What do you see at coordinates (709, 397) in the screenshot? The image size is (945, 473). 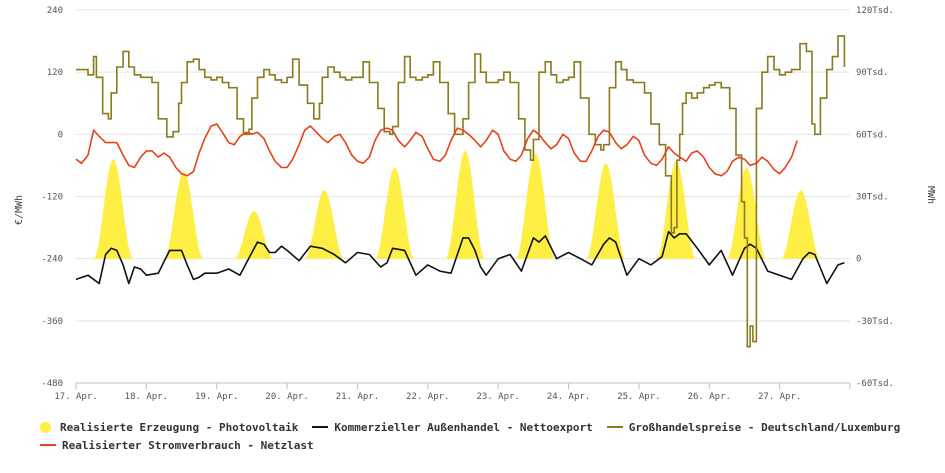 I see `x-tick-9: 26. Apr.` at bounding box center [709, 397].